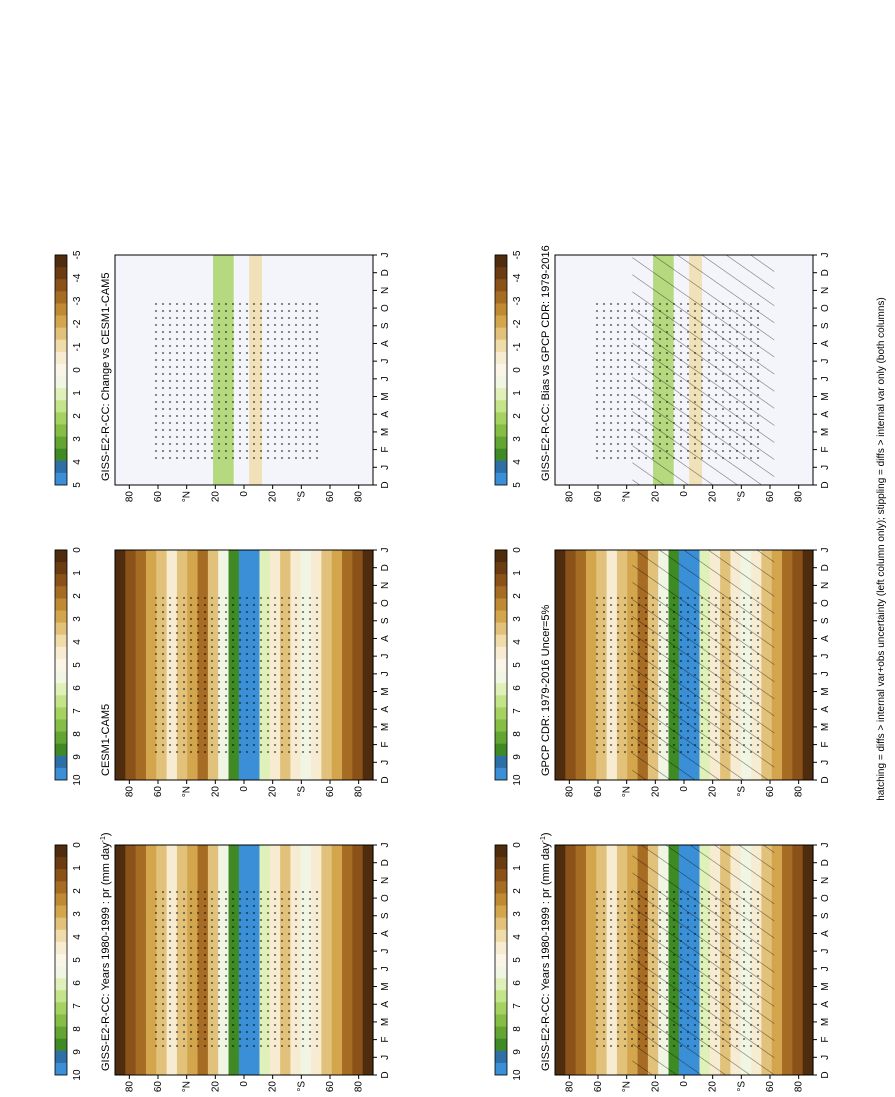 The image size is (895, 1097). I want to click on colorbar-tick-label: -4, so click(77, 277).